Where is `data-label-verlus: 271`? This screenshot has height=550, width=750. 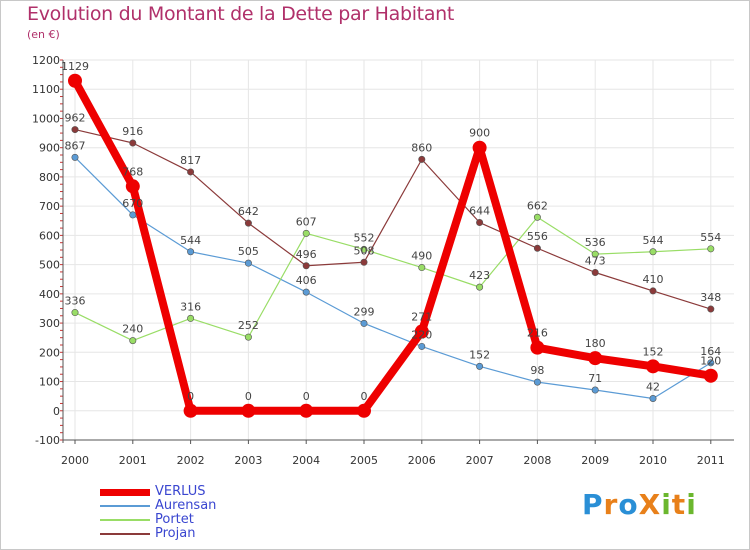
data-label-verlus: 271 is located at coordinates (421, 317).